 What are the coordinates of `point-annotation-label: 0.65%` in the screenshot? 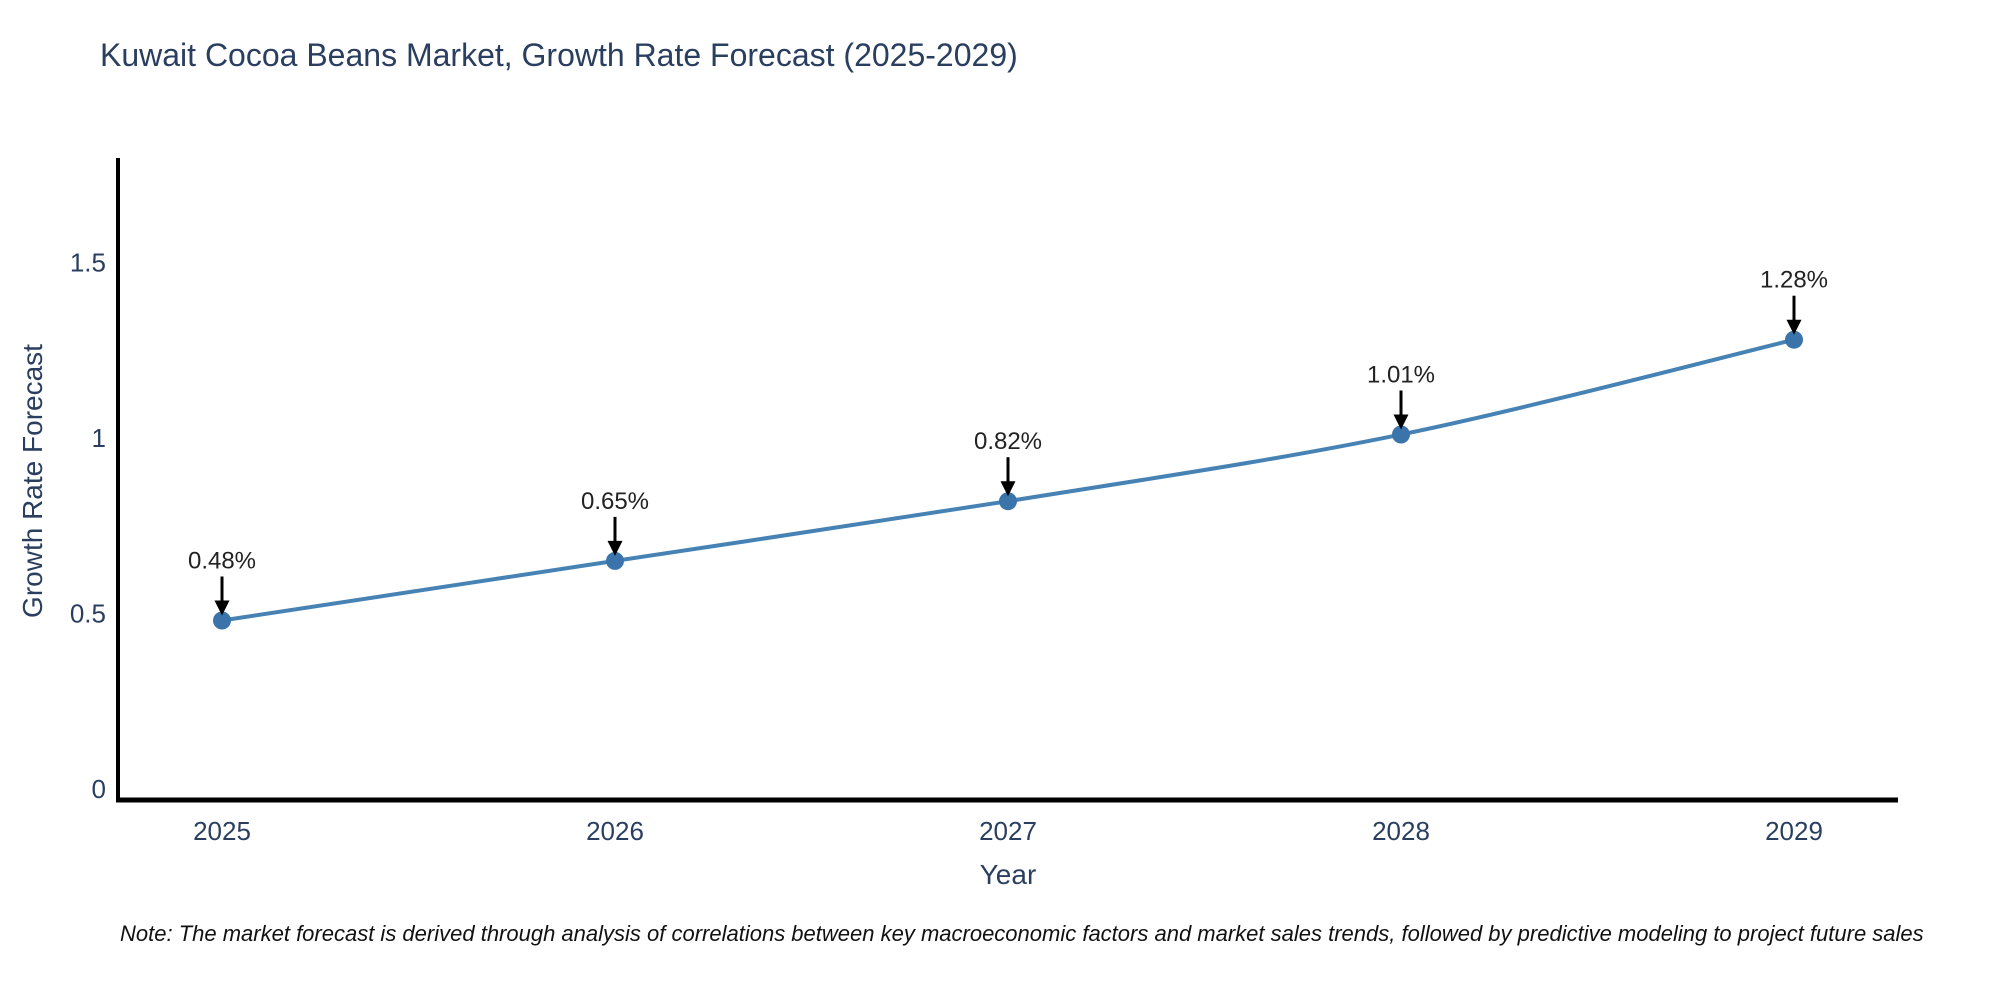 It's located at (615, 501).